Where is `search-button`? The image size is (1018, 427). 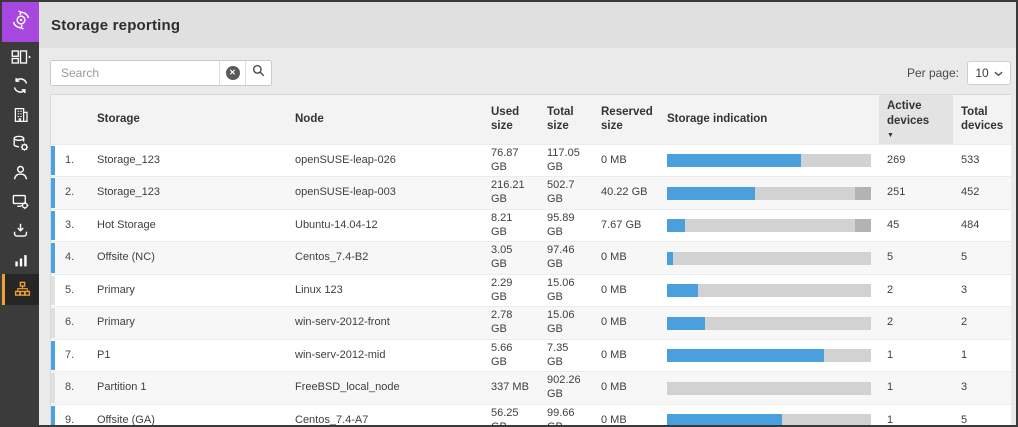
search-button is located at coordinates (258, 73).